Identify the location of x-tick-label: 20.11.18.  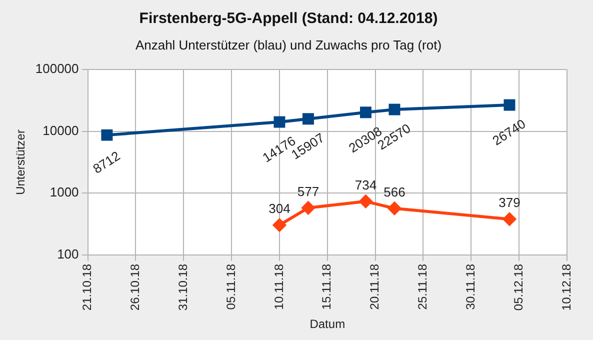
(375, 287).